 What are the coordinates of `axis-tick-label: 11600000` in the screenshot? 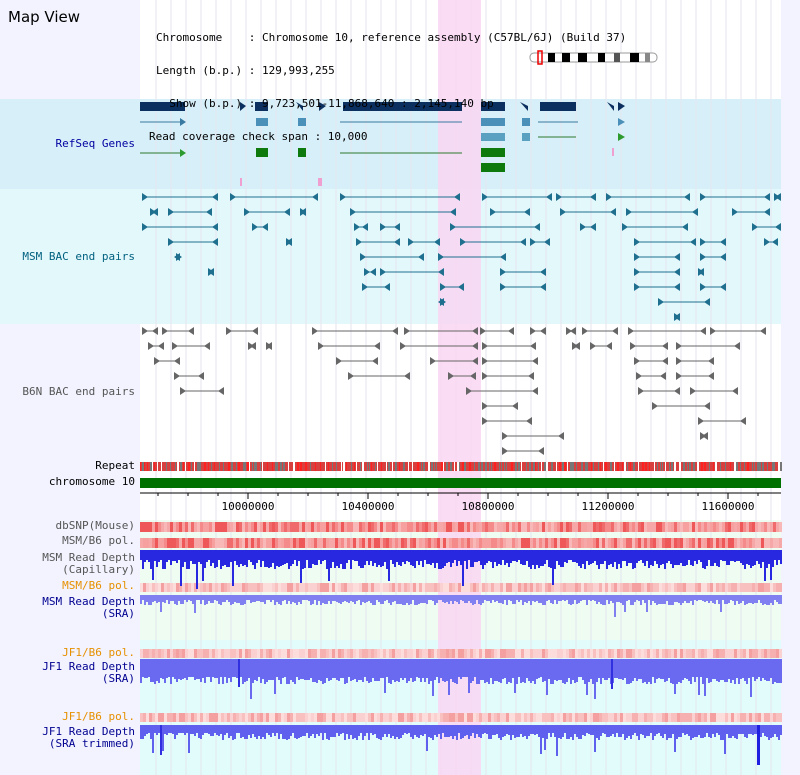 It's located at (728, 506).